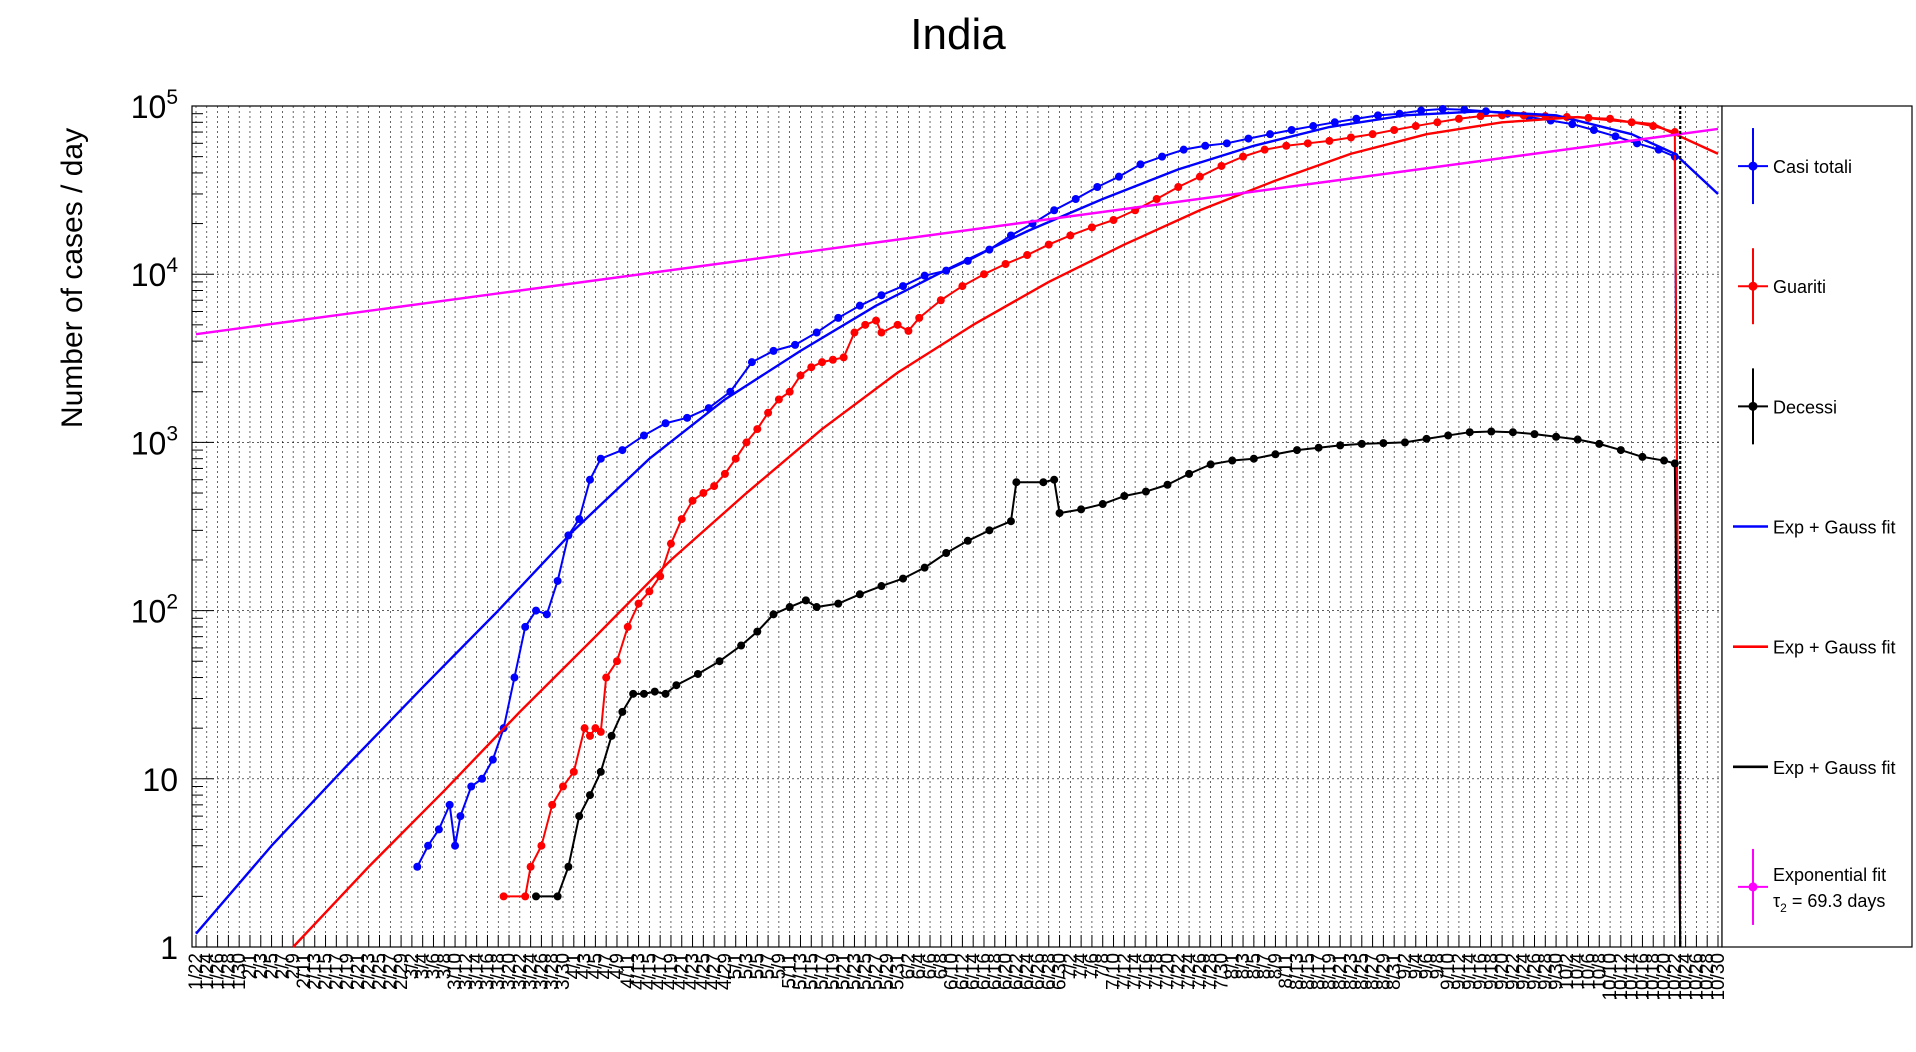 This screenshot has width=1916, height=1052. What do you see at coordinates (757, 966) in the screenshot?
I see `x-tick-label: 5/5` at bounding box center [757, 966].